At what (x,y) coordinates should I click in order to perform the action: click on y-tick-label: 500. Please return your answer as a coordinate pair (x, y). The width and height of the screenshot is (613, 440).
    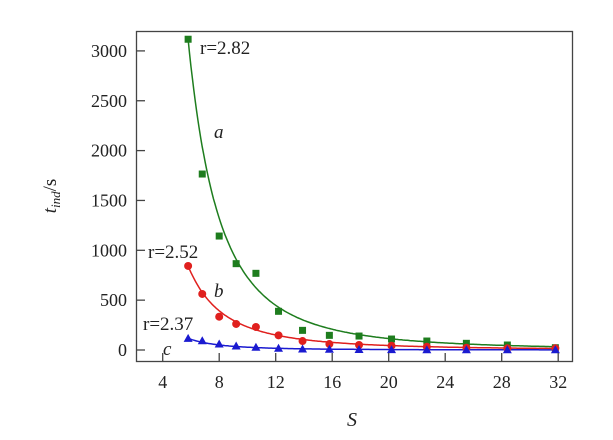
    Looking at the image, I should click on (113, 300).